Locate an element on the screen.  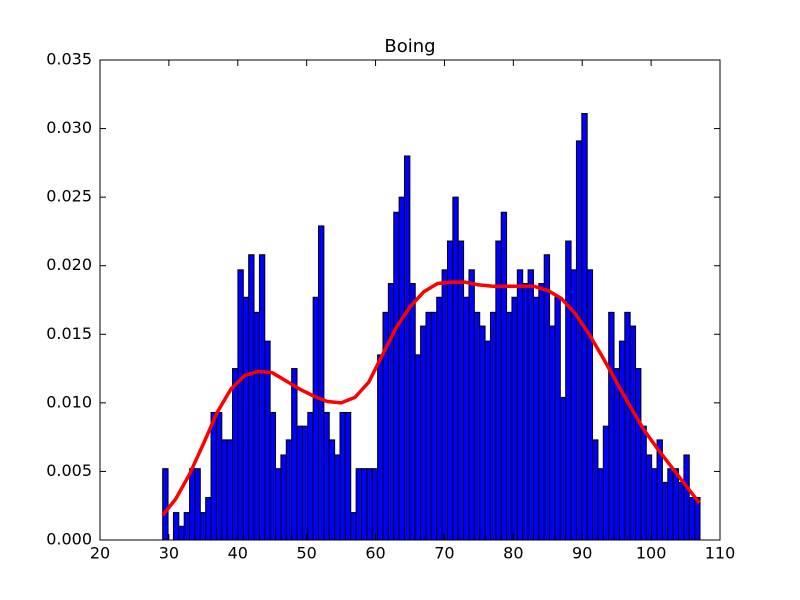
x-tick-label: 90 is located at coordinates (582, 553).